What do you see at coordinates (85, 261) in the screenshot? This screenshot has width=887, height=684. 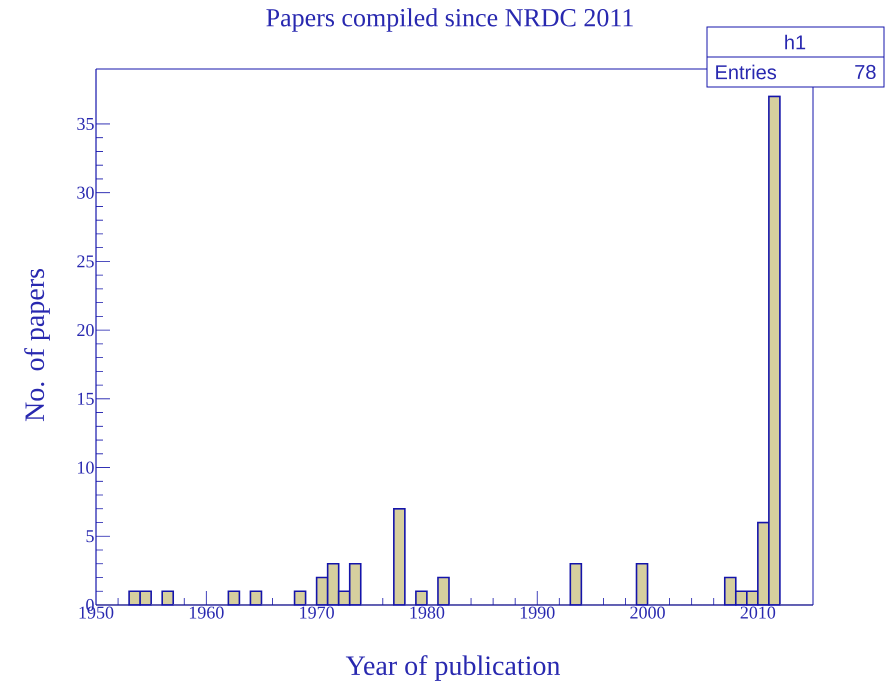 I see `y-tick-label: 25` at bounding box center [85, 261].